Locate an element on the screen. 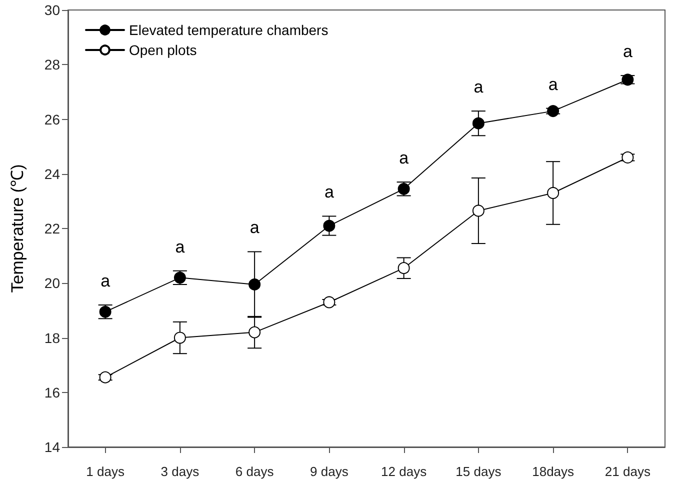 This screenshot has height=487, width=675. y-tick-label: 30 is located at coordinates (52, 10).